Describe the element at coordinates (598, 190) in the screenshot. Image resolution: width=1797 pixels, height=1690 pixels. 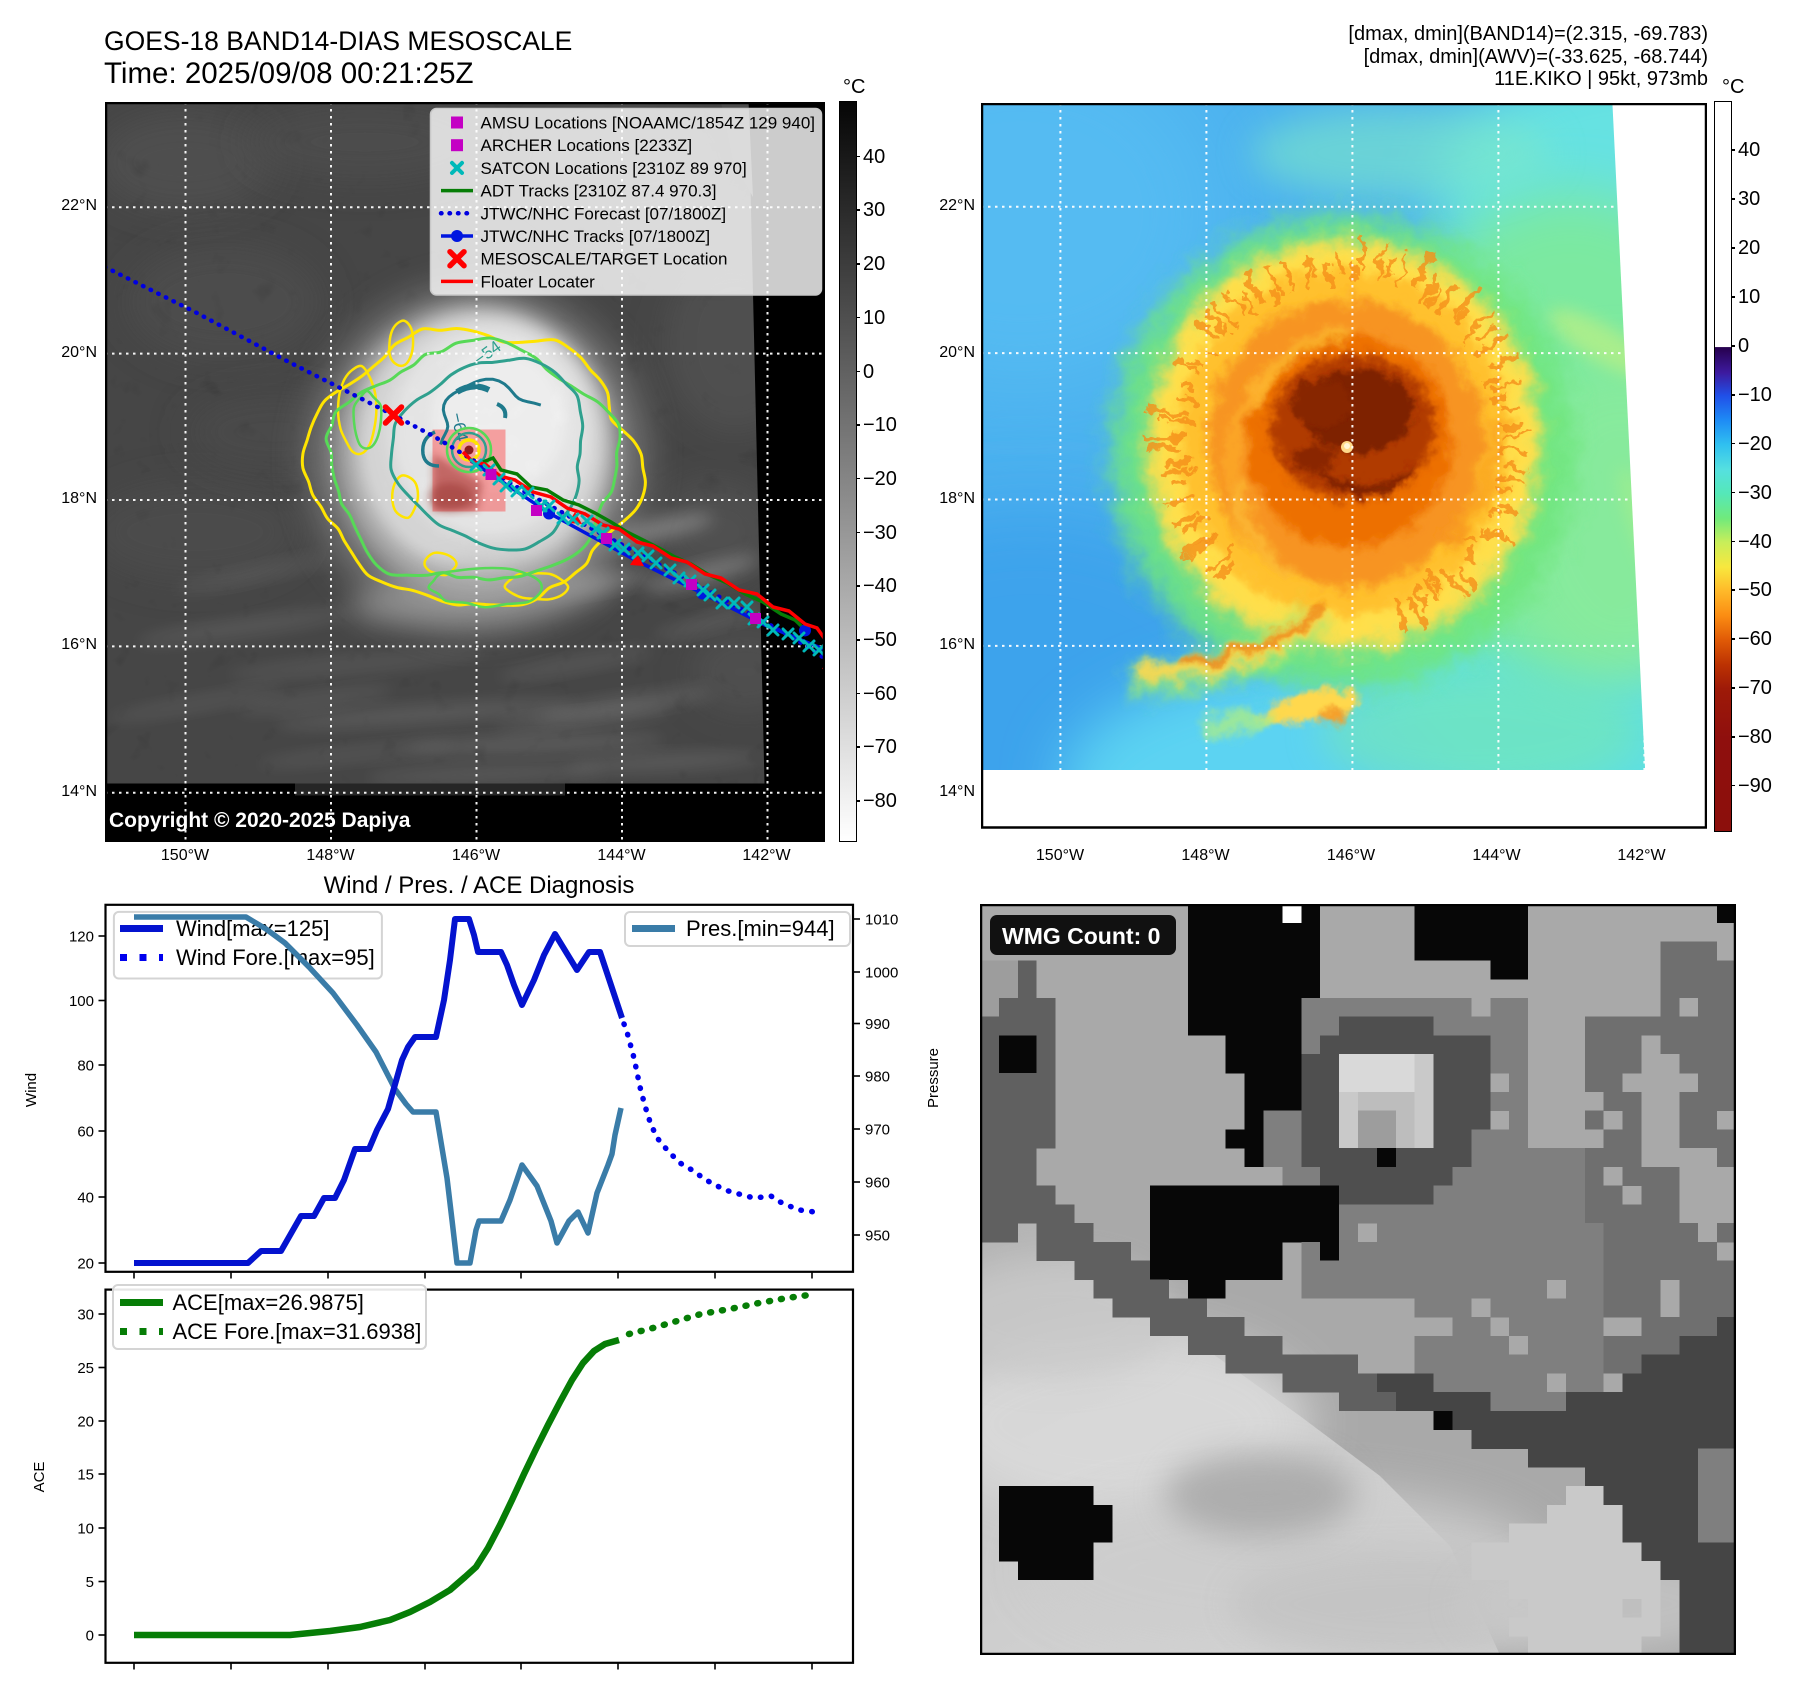
I see `svg-text: ADT Tracks [2310Z 87.4 970.3]` at that location.